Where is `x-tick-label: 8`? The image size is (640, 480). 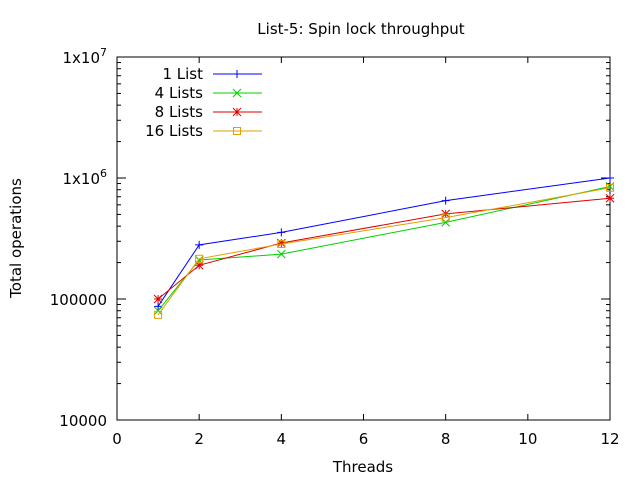 x-tick-label: 8 is located at coordinates (446, 439).